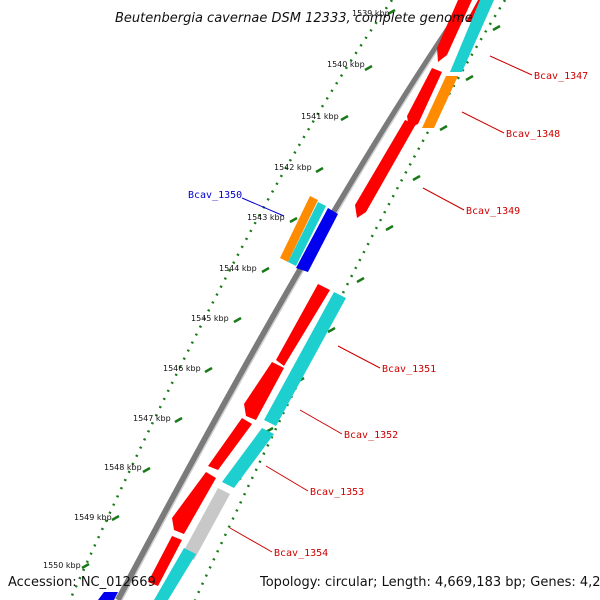 This screenshot has width=600, height=600. Describe the element at coordinates (82, 582) in the screenshot. I see `accession-text: Accession: NC_012669` at that location.